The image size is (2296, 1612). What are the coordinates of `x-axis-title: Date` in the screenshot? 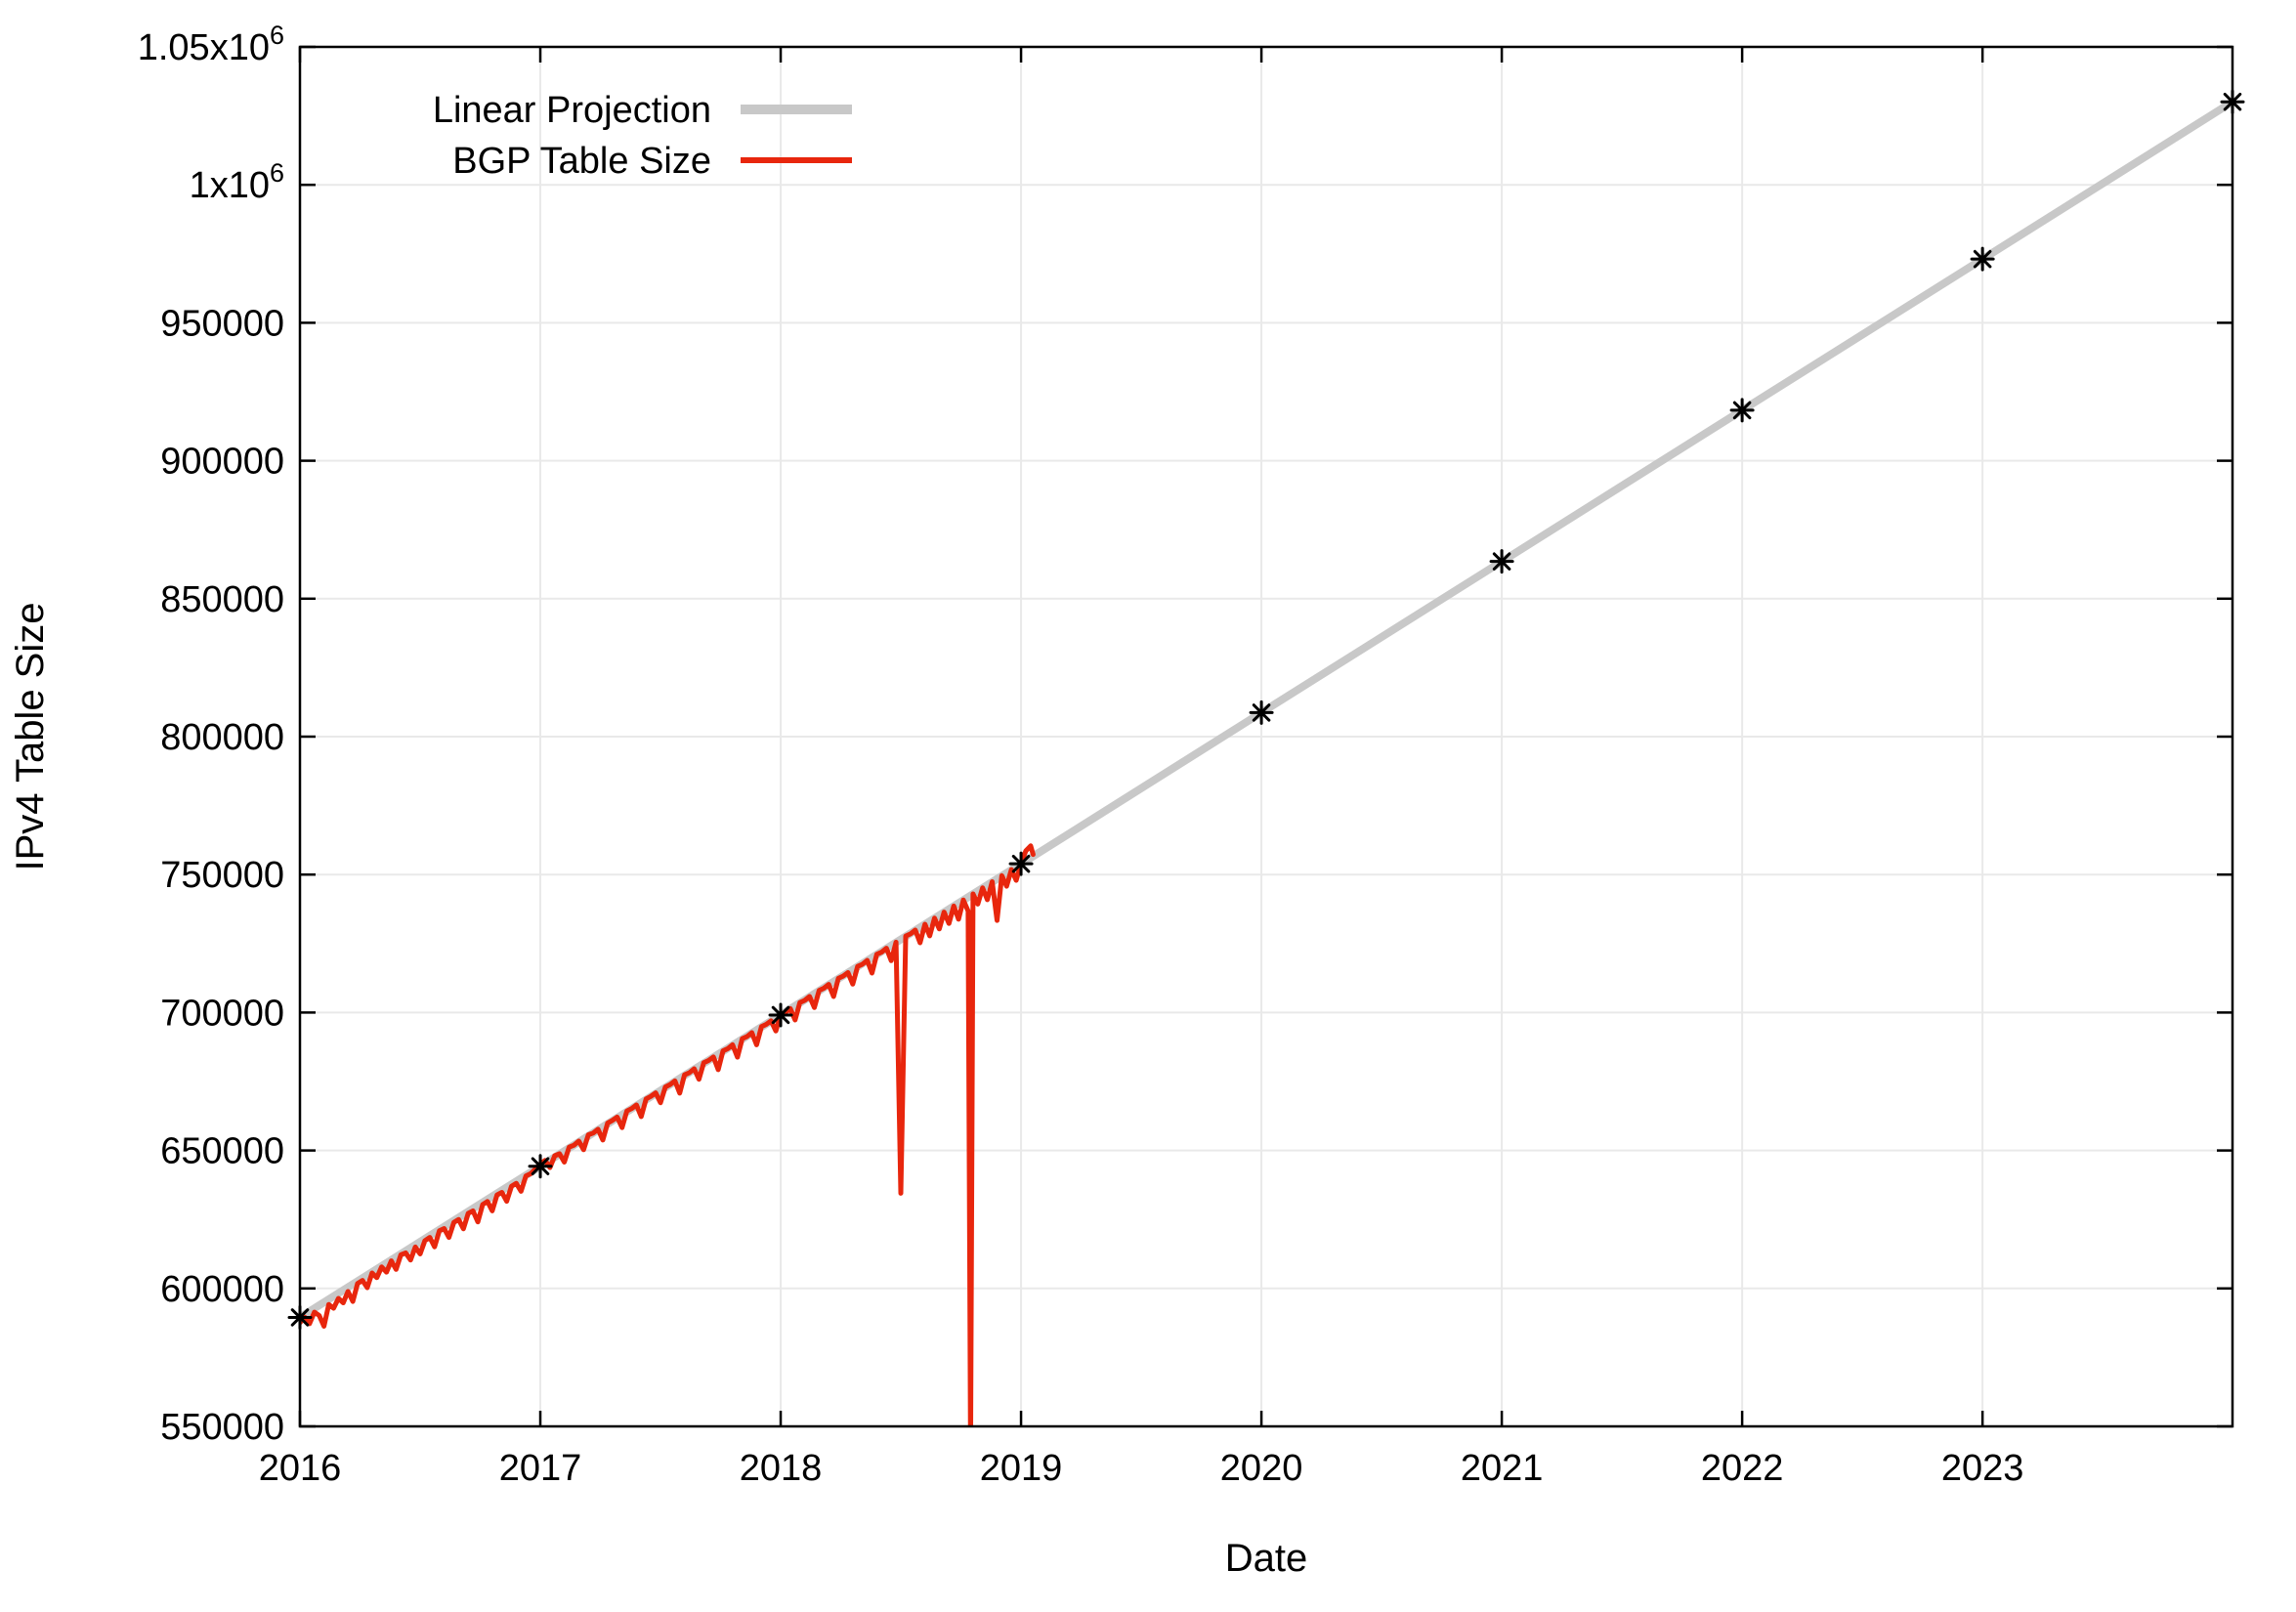 It's located at (1267, 1558).